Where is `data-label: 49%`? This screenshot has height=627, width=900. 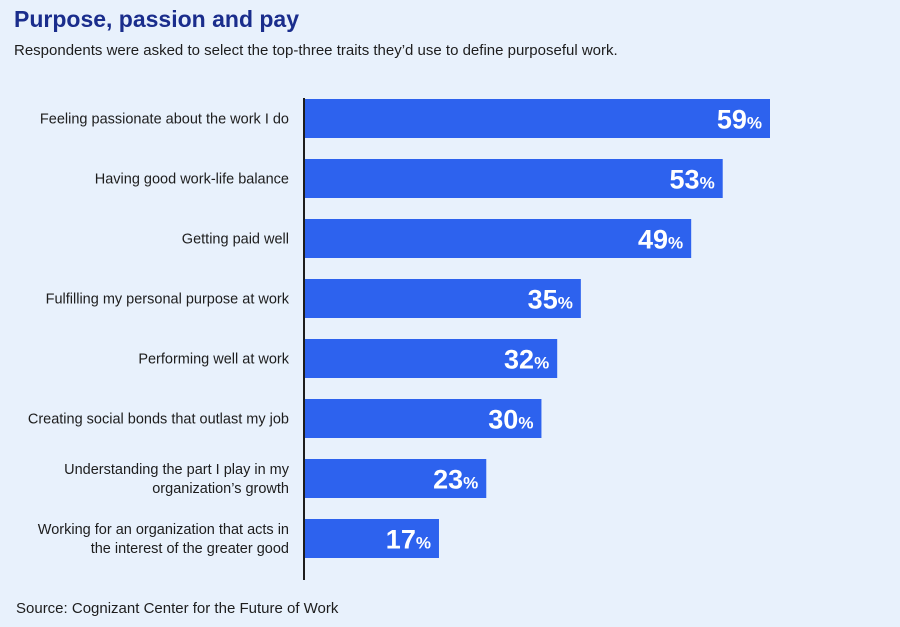 data-label: 49% is located at coordinates (660, 240).